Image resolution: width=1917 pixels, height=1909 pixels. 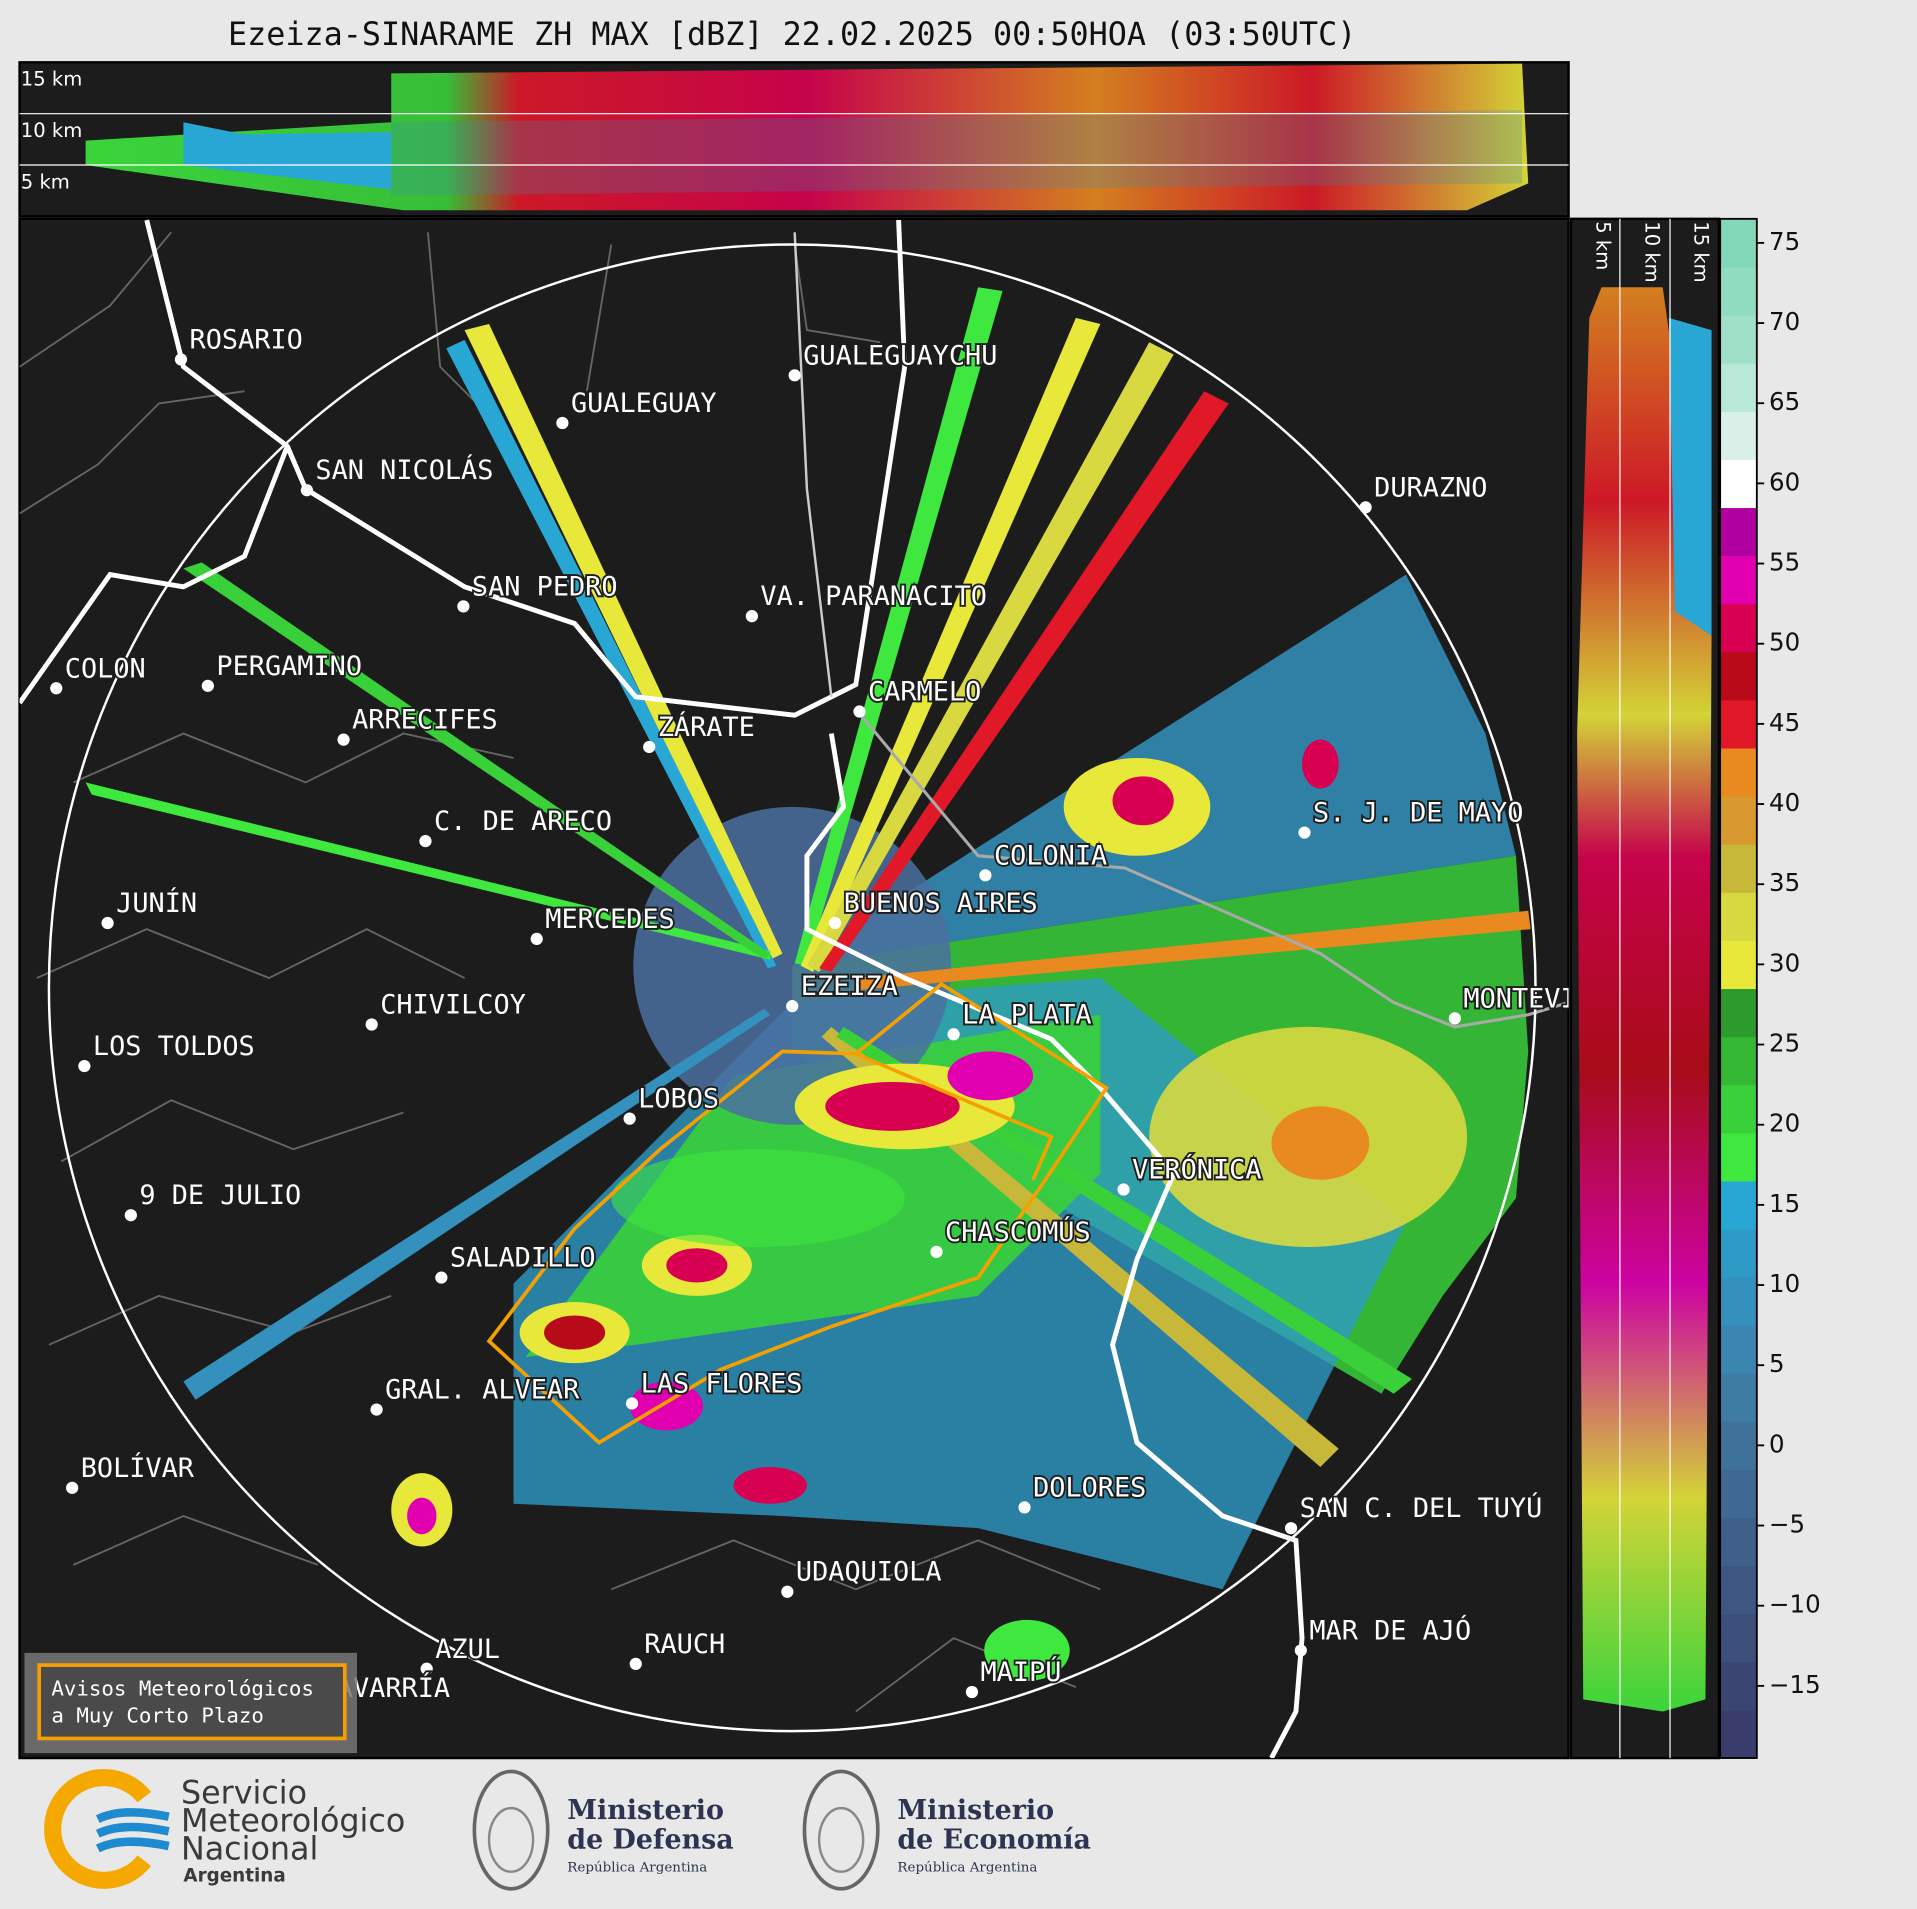 I want to click on city-label: COLONIA, so click(x=1050, y=855).